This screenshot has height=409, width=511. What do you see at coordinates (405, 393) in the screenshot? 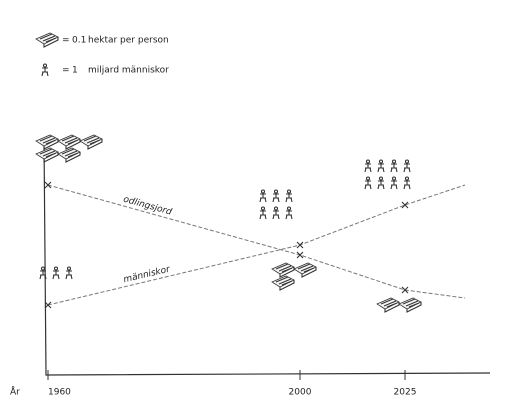
I see `x-tick-label: 2025` at bounding box center [405, 393].